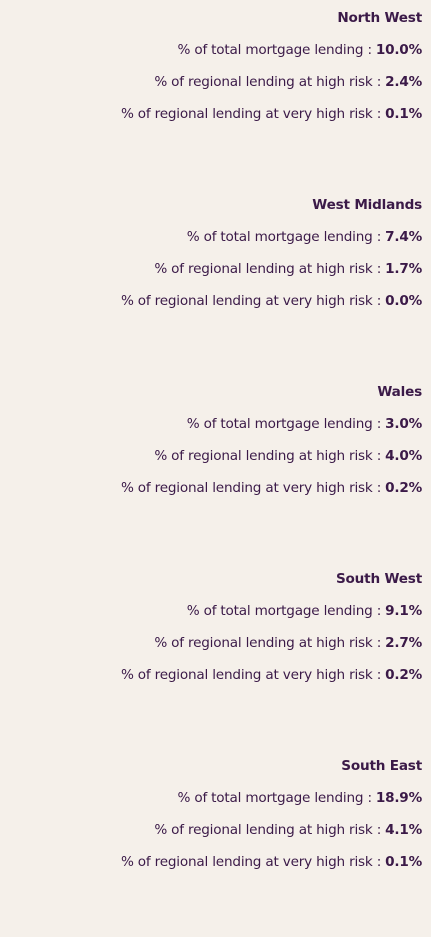 The width and height of the screenshot is (431, 937). Describe the element at coordinates (403, 301) in the screenshot. I see `stat-value: 0.0%` at that location.